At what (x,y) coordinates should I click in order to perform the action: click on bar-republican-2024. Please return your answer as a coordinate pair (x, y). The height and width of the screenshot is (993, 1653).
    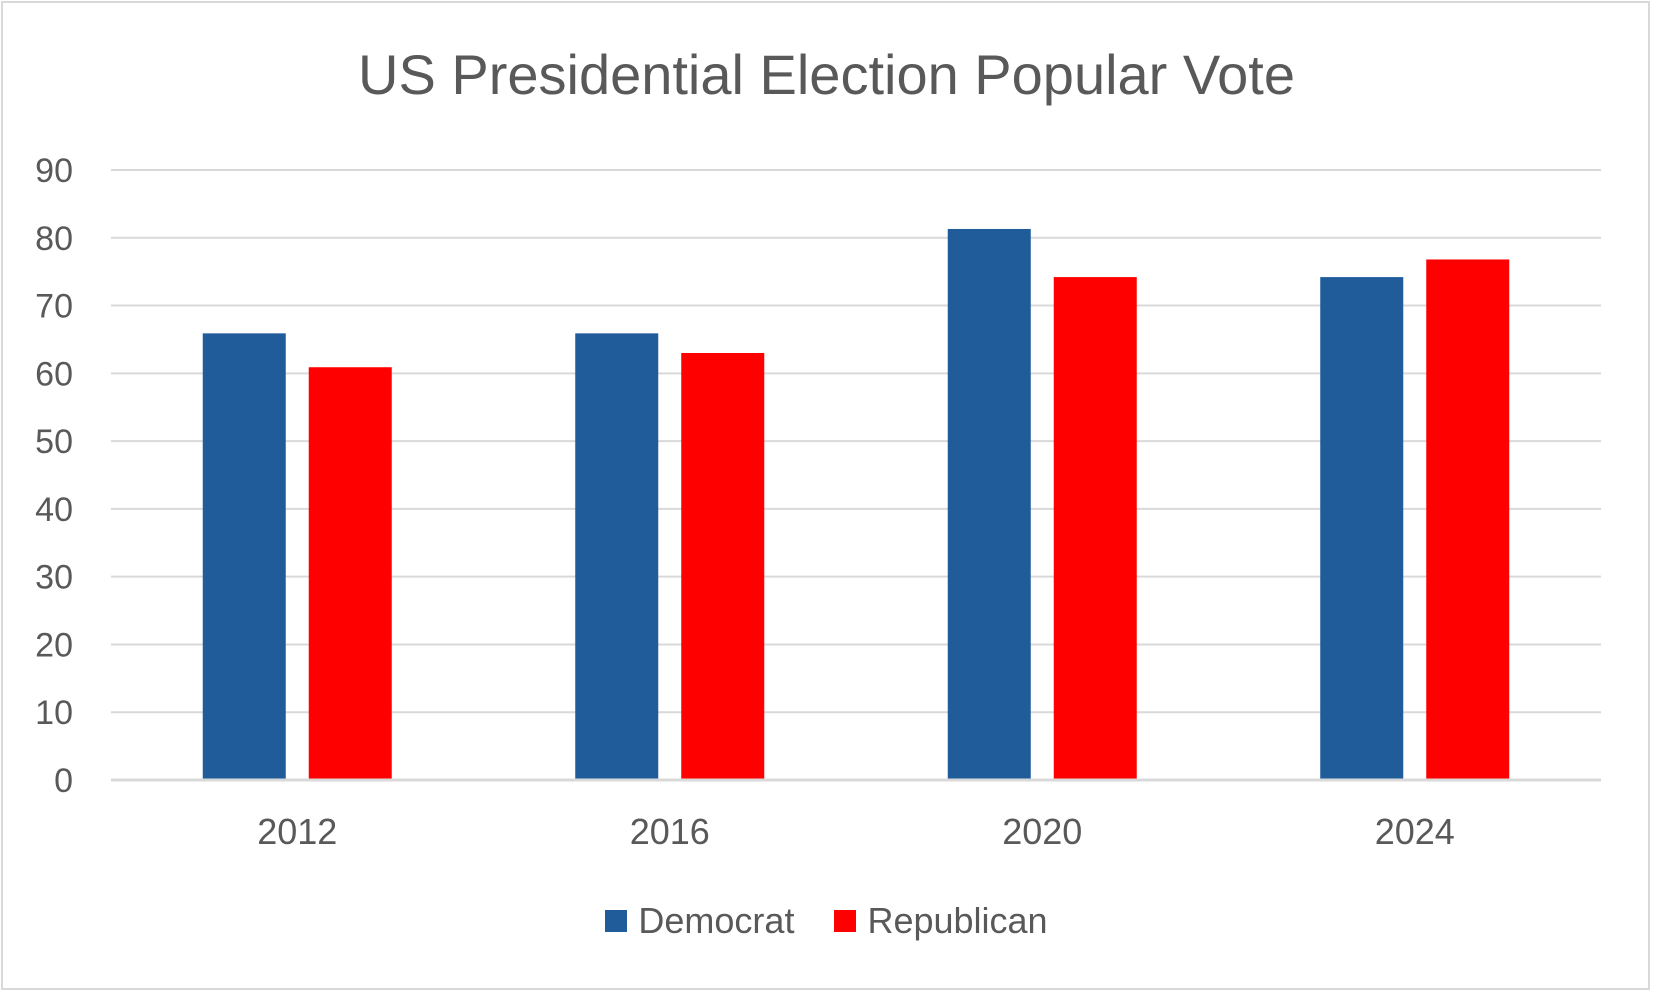
    Looking at the image, I should click on (1468, 519).